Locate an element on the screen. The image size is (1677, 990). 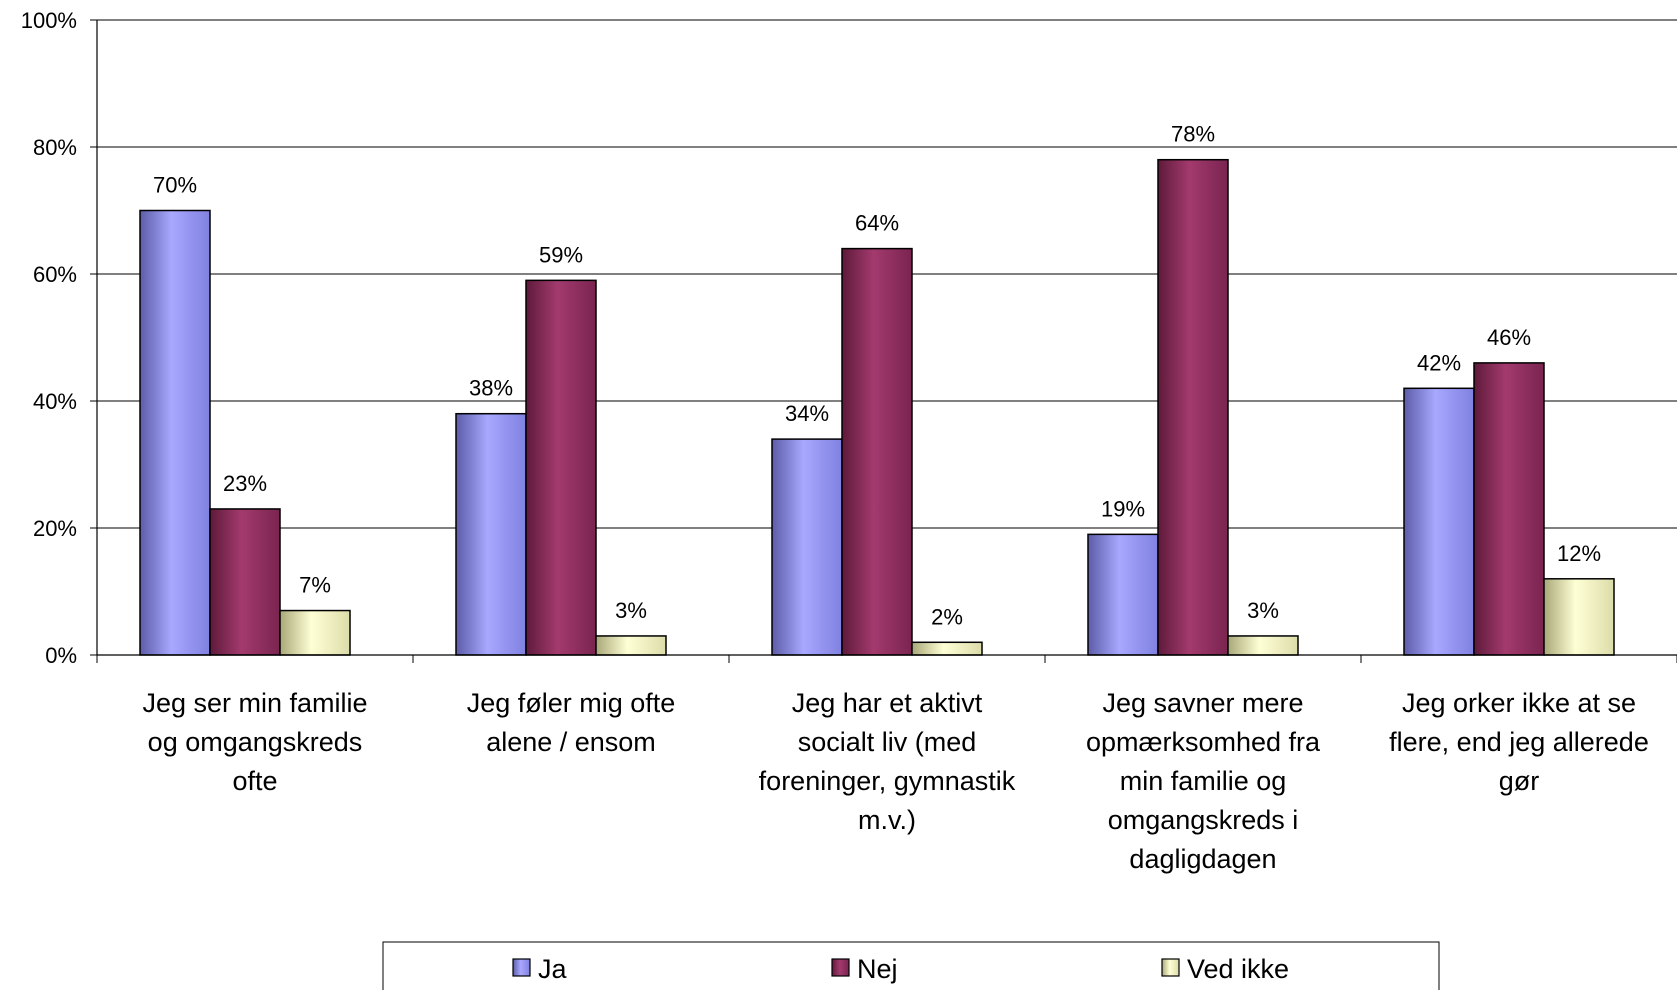
y-tick-label: 40% is located at coordinates (55, 401).